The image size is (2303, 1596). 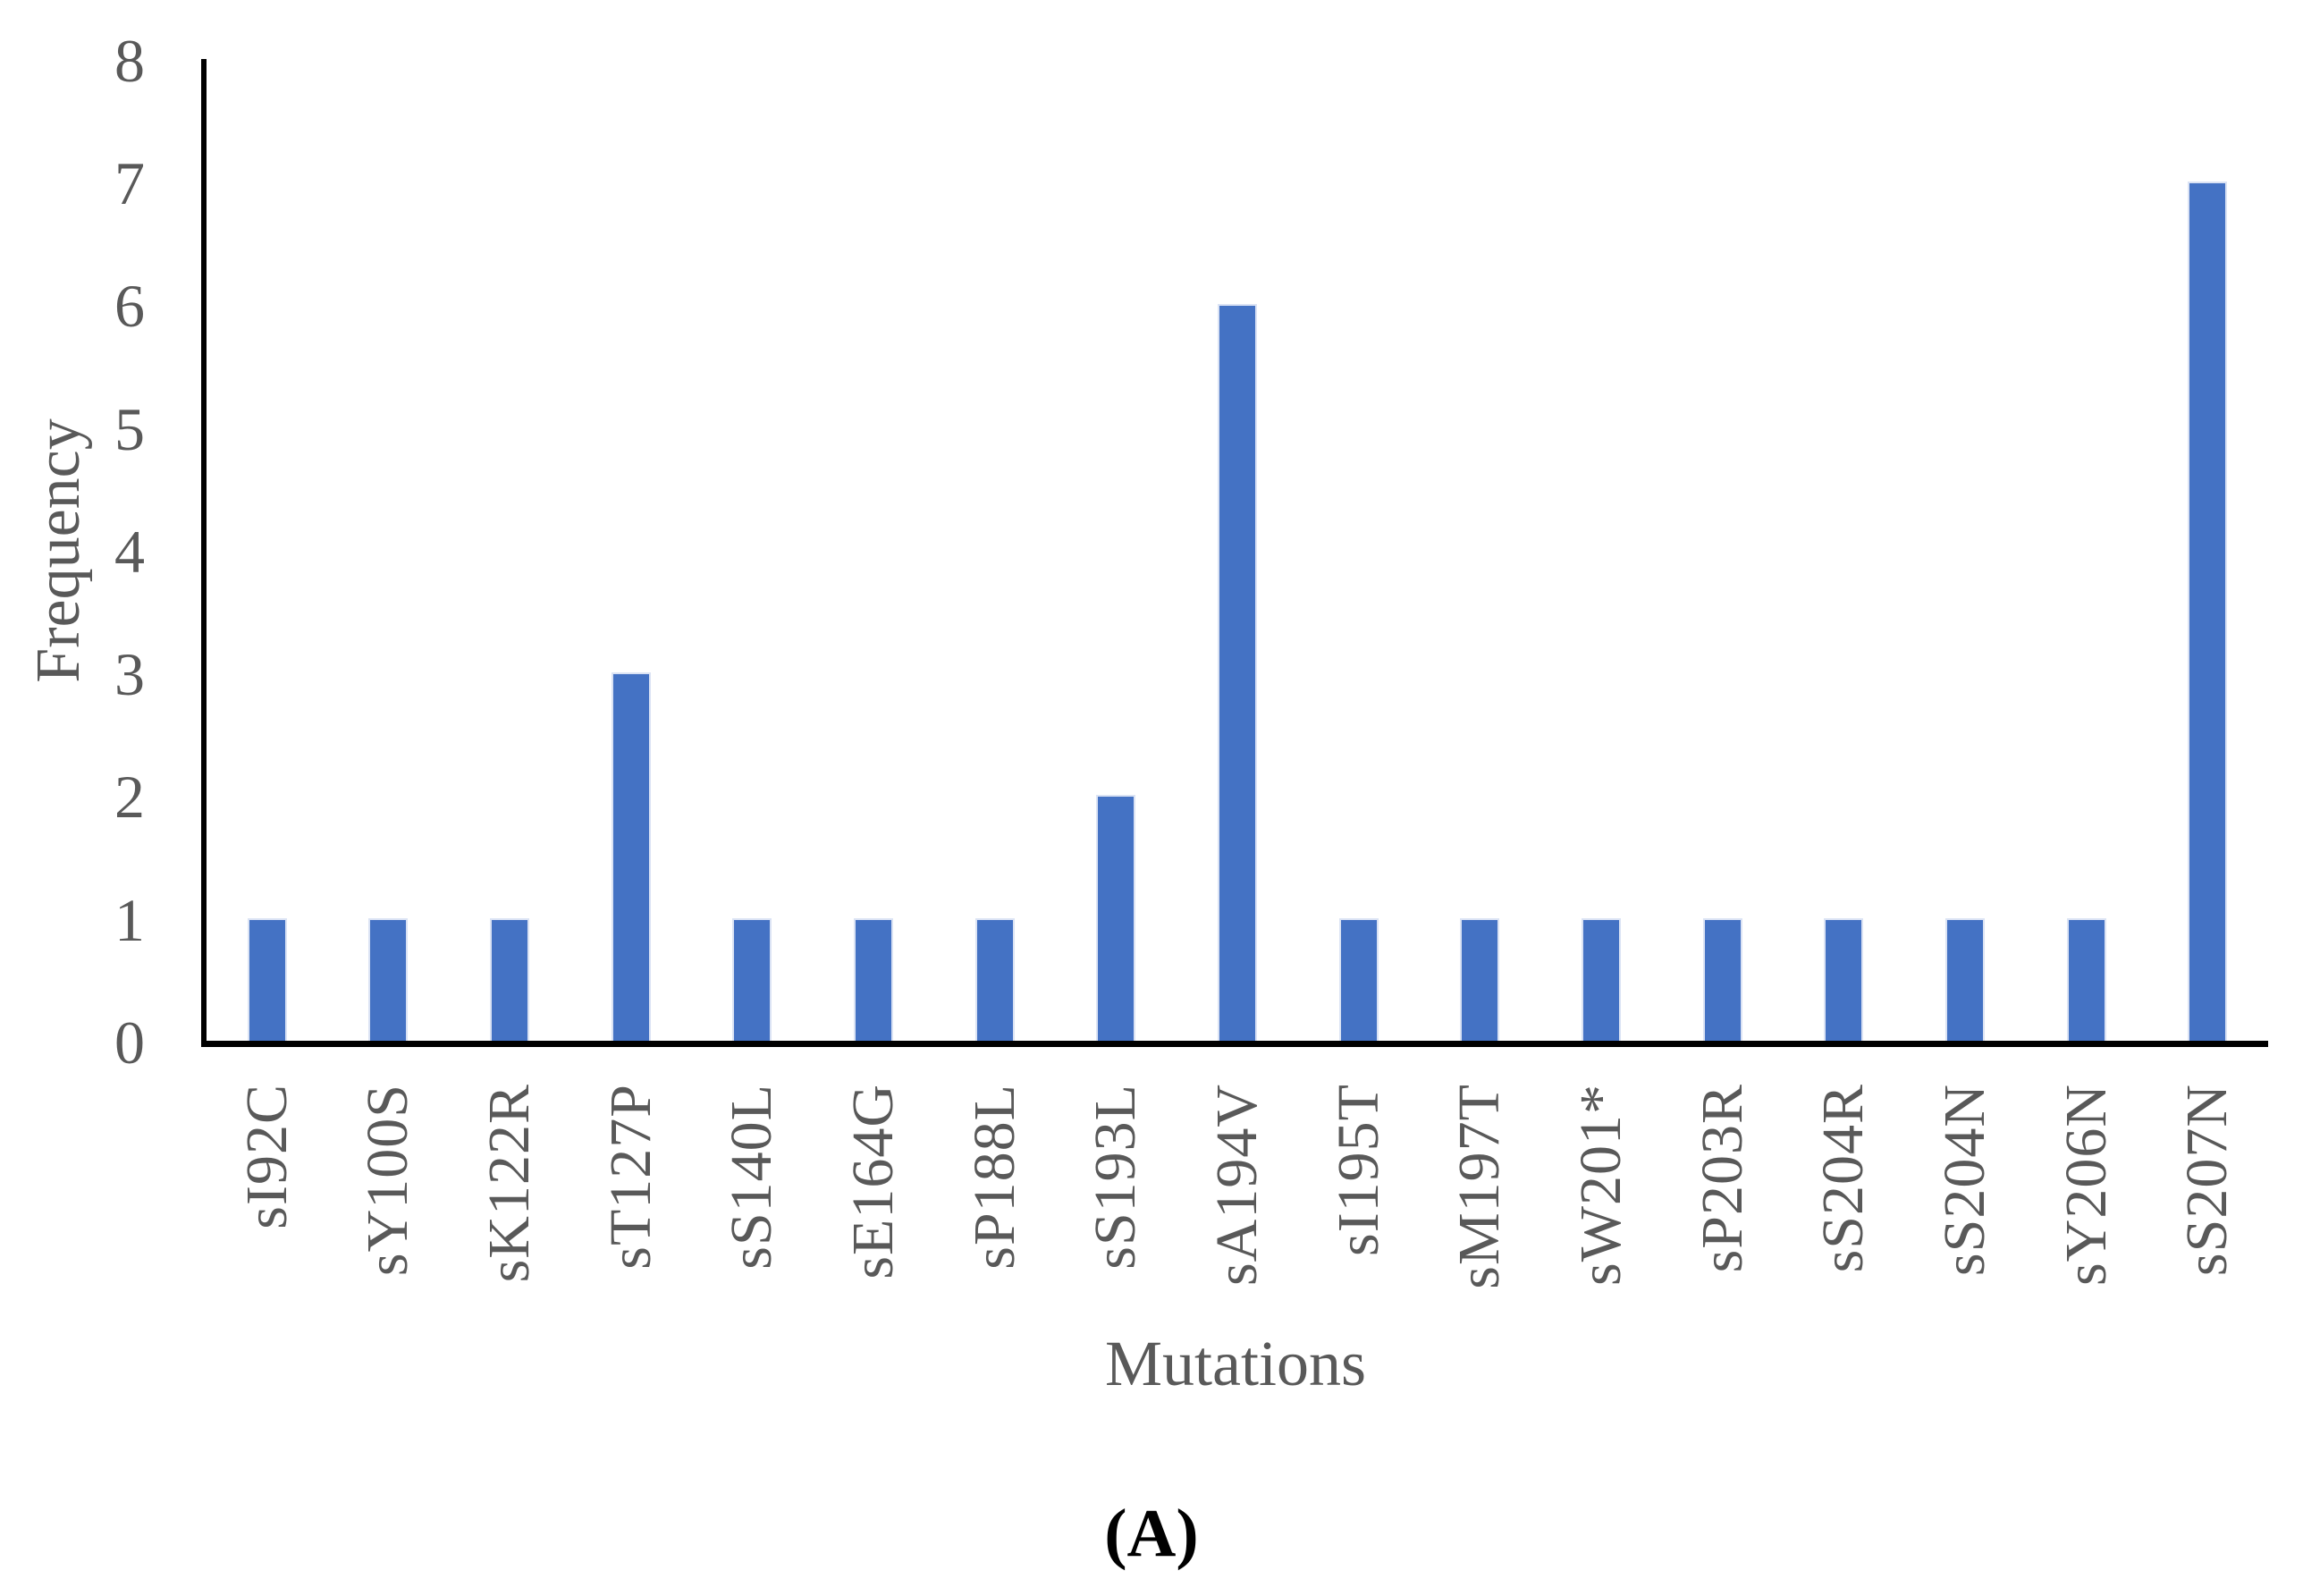 I want to click on y-tick-8: 8, so click(x=129, y=61).